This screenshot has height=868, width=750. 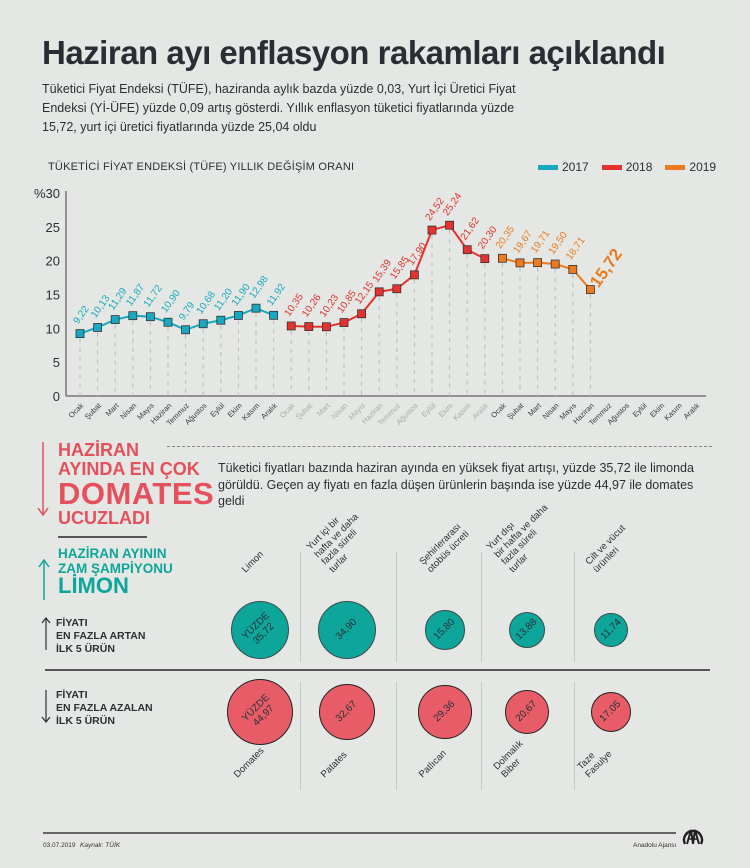 What do you see at coordinates (56, 362) in the screenshot?
I see `y-tick-label: 5` at bounding box center [56, 362].